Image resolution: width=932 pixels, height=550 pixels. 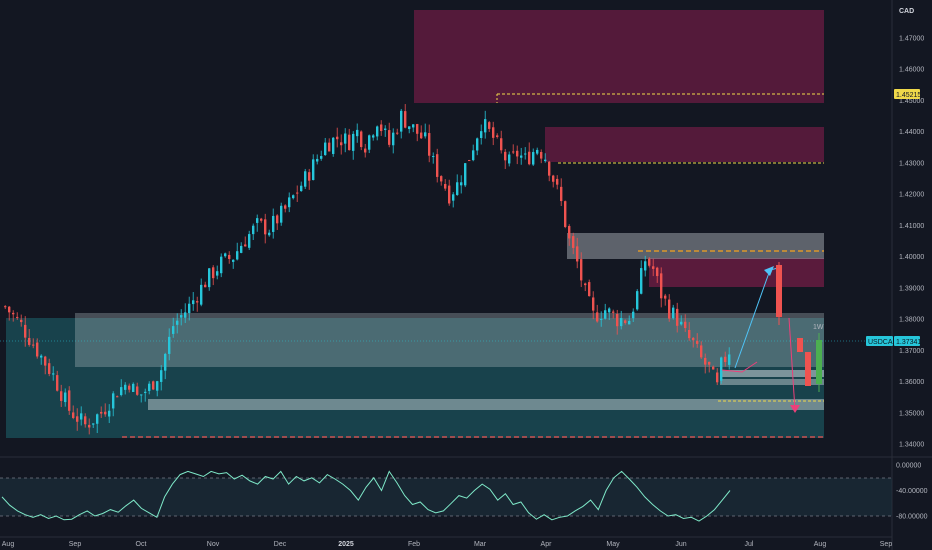 I want to click on price-tick-label: 1.34000, so click(x=911, y=445).